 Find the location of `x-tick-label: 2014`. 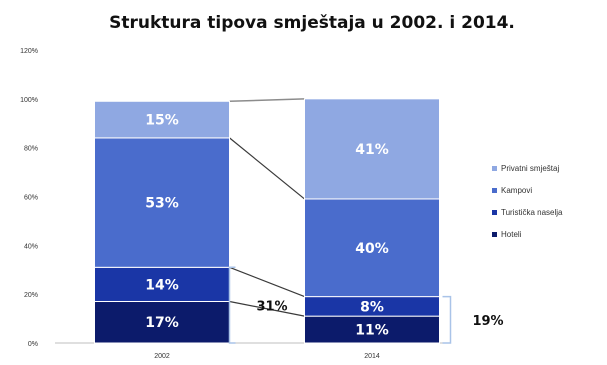

x-tick-label: 2014 is located at coordinates (372, 356).